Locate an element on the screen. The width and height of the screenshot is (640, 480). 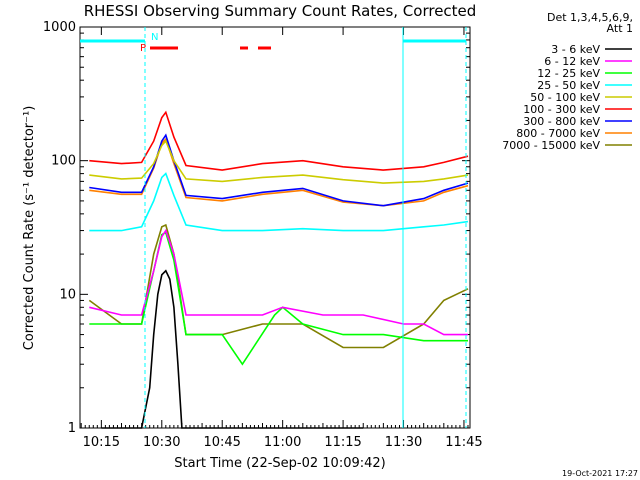
y-axis-label: Corrected Count Rate (s⁻¹ detector⁻¹) is located at coordinates (29, 228).